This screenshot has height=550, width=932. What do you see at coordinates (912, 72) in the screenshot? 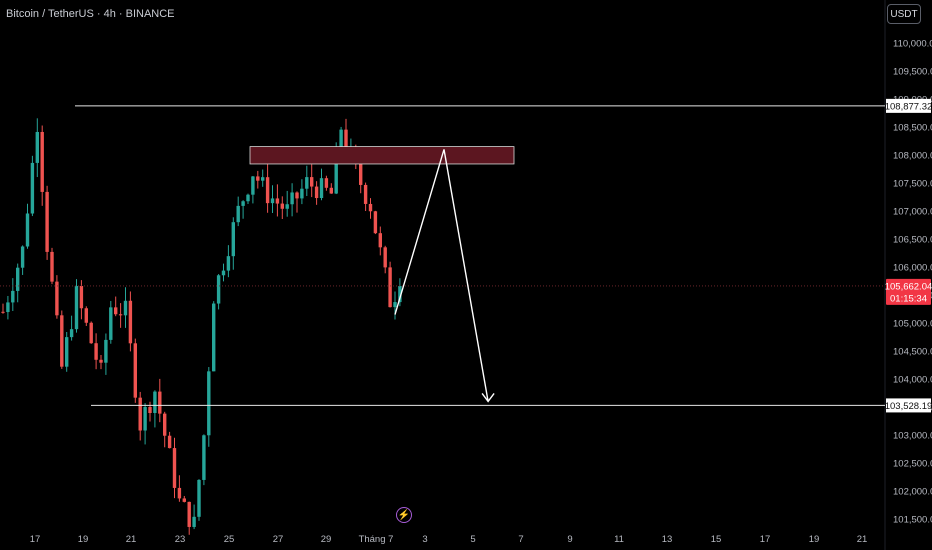
I see `y-tick-label: 109,500.00` at bounding box center [912, 72].